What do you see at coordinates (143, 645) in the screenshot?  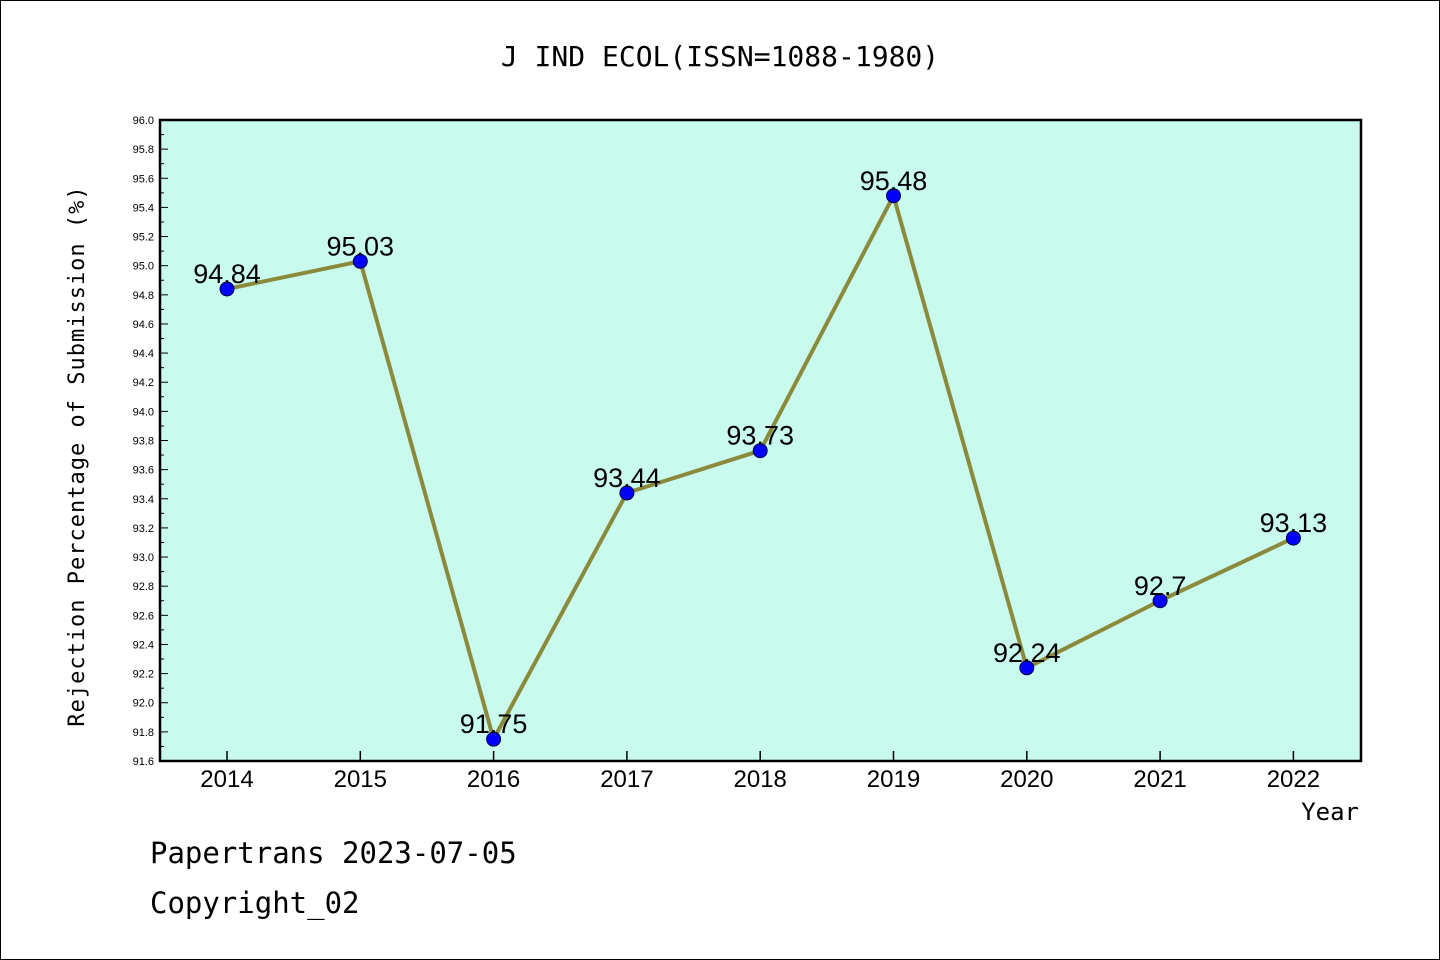 I see `y-tick-label: 92.4` at bounding box center [143, 645].